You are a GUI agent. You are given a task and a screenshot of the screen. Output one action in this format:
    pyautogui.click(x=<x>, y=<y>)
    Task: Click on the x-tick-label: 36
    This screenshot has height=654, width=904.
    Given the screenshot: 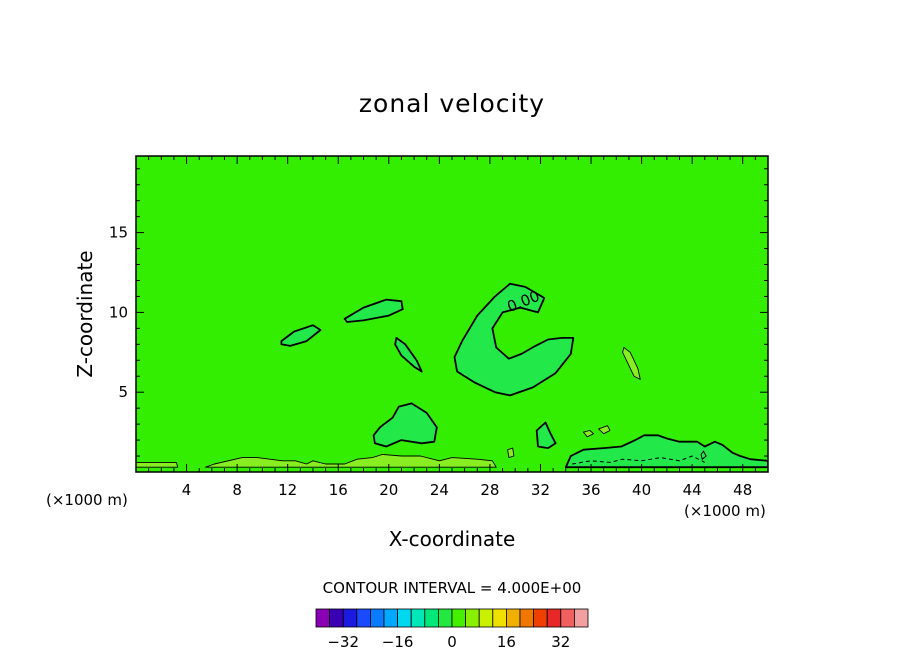 What is the action you would take?
    pyautogui.click(x=590, y=490)
    